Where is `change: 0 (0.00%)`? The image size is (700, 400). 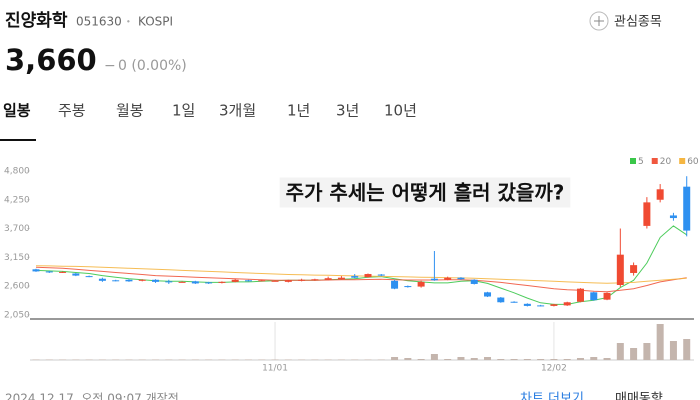
change: 0 (0.00%) is located at coordinates (152, 66).